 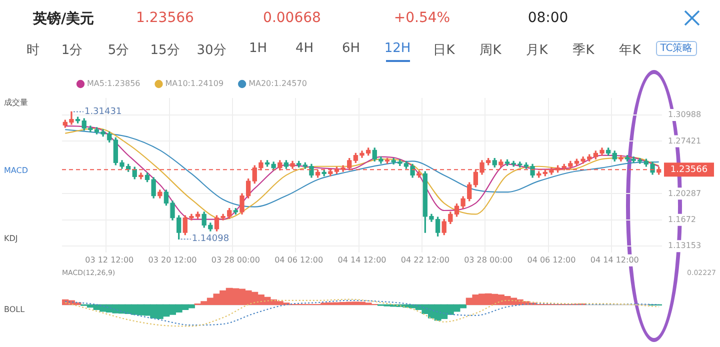 I want to click on text: 5分, so click(x=119, y=50).